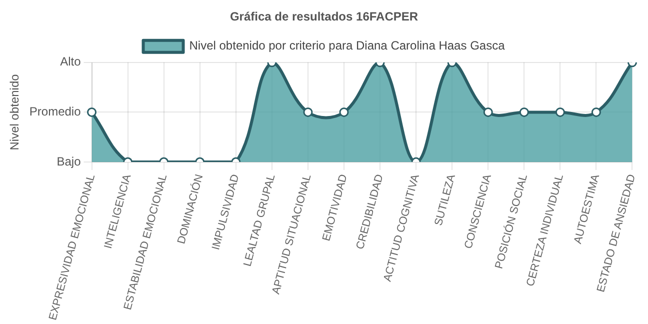 Image resolution: width=648 pixels, height=324 pixels. I want to click on y-axis-title: Nivel obtenido, so click(15, 112).